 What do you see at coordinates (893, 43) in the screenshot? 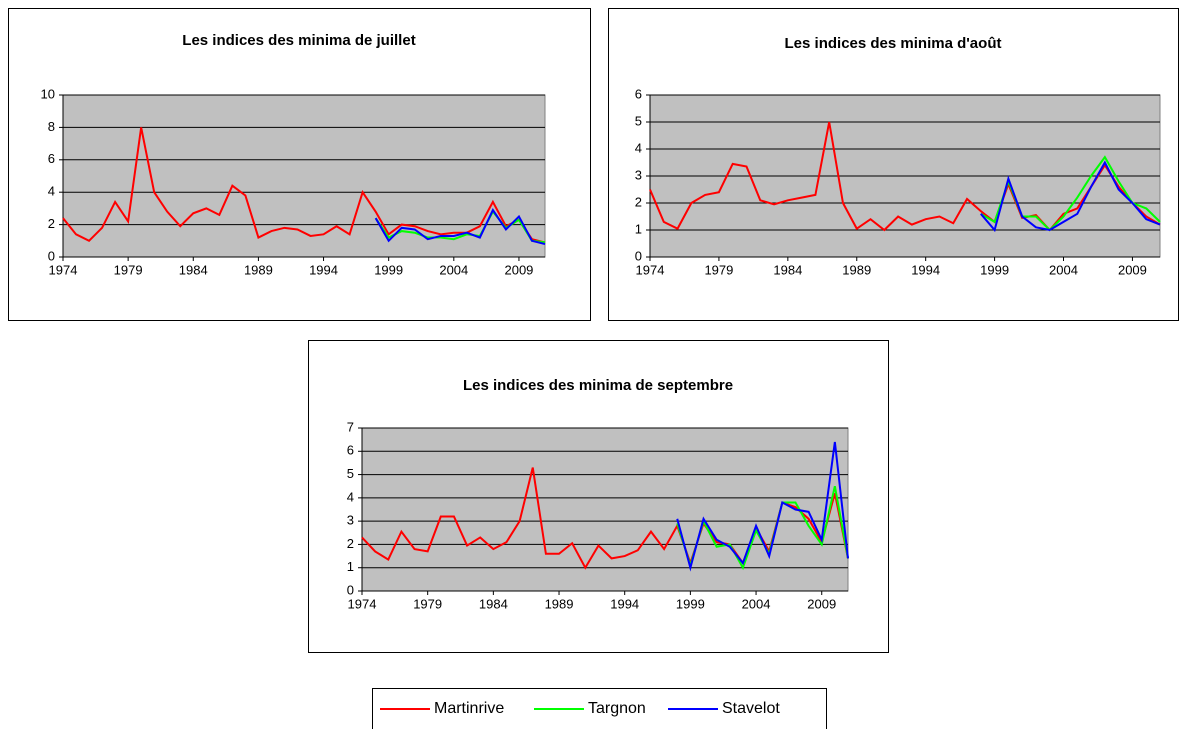
I see `chart-title: Les indices des minima d'août` at bounding box center [893, 43].